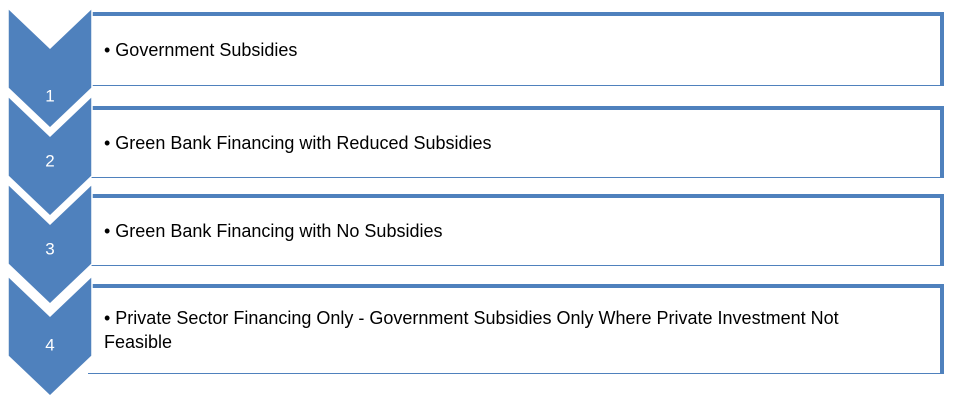 The height and width of the screenshot is (401, 956). What do you see at coordinates (49, 344) in the screenshot?
I see `step-number: 4` at bounding box center [49, 344].